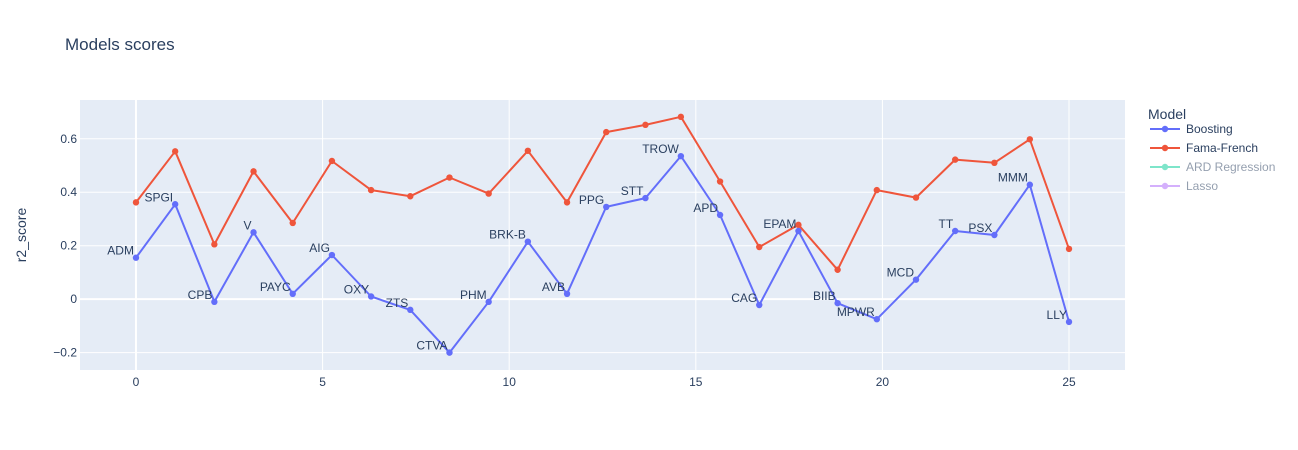  I want to click on legend-label: Boosting, so click(1209, 129).